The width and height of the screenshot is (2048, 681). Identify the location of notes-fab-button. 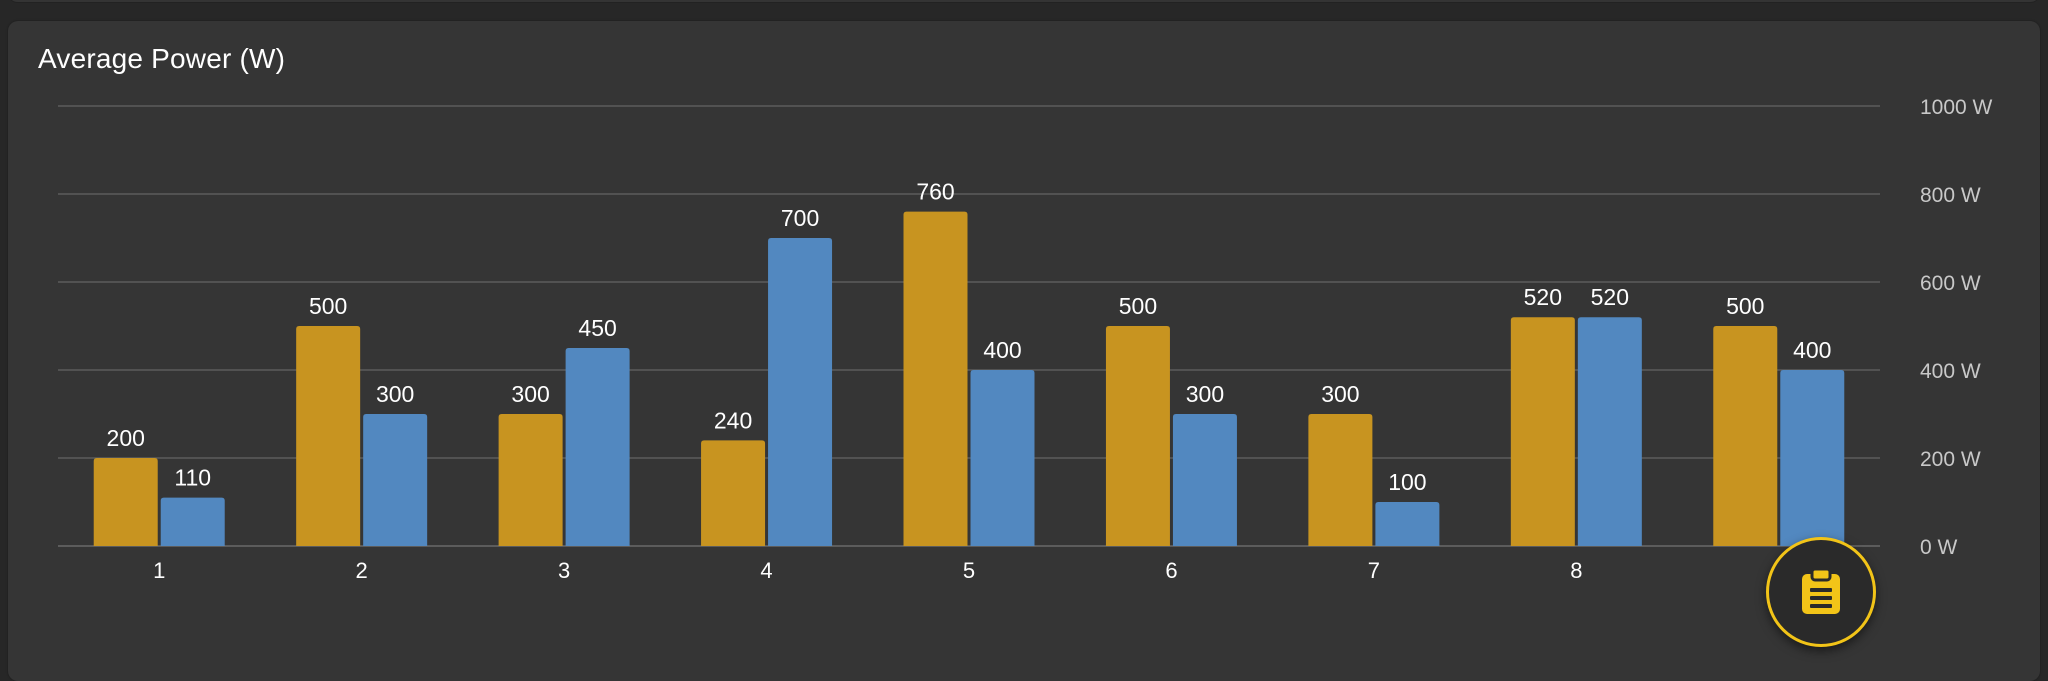
(1821, 592).